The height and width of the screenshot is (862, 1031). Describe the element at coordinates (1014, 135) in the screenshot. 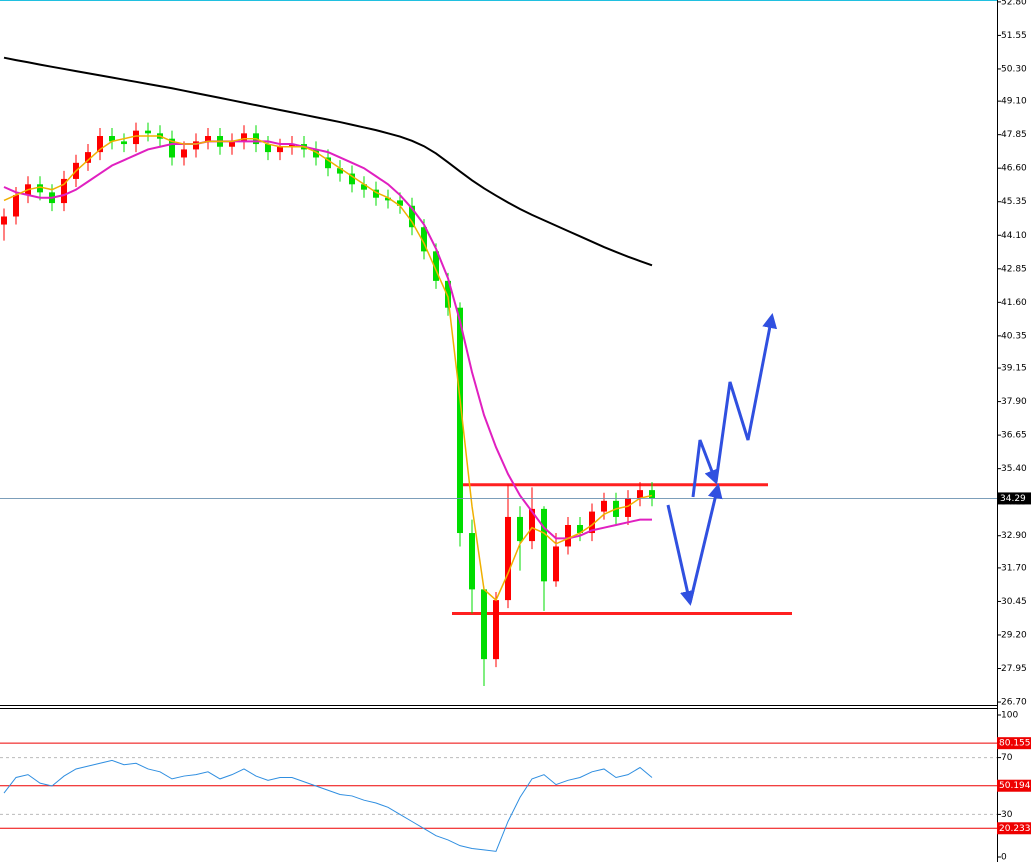

I see `y-tick-label: 47.85` at that location.